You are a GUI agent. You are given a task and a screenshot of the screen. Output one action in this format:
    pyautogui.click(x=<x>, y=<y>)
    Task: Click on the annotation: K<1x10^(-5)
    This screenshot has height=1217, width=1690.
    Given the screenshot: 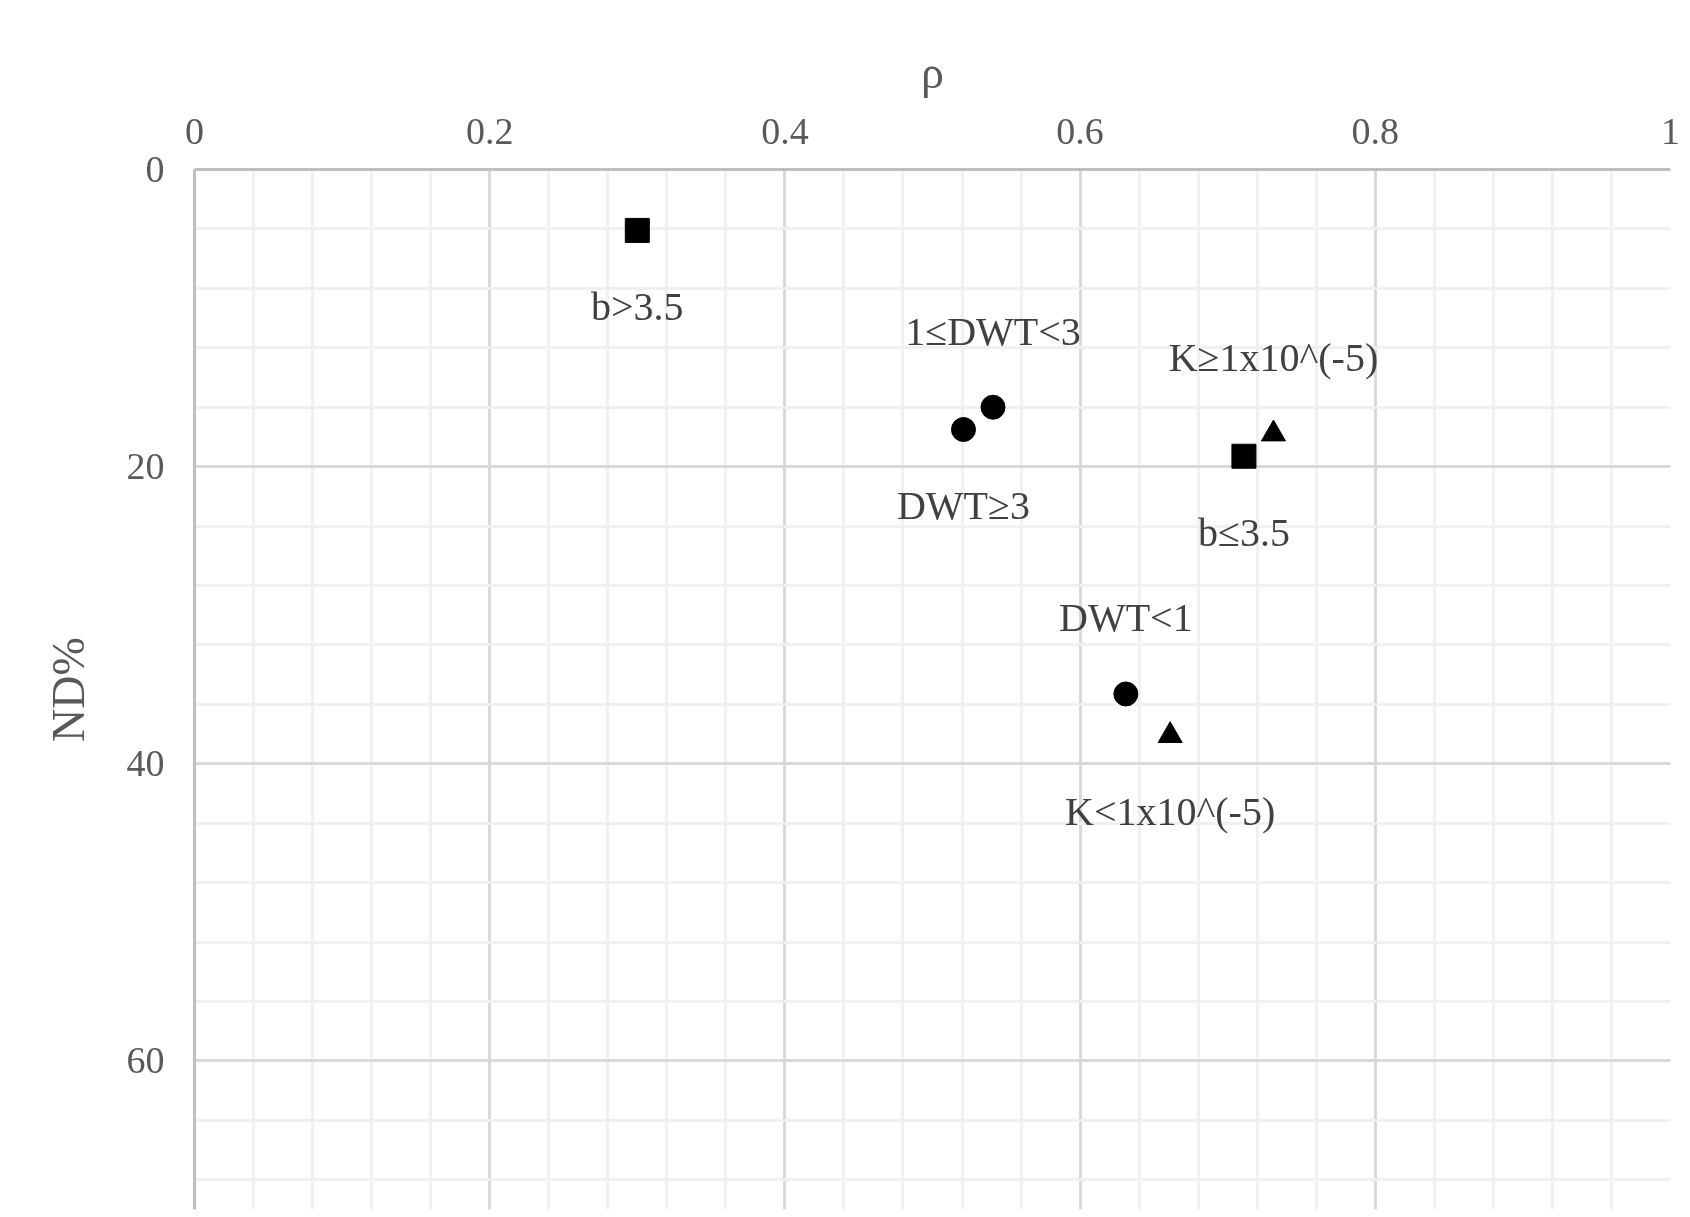 What is the action you would take?
    pyautogui.click(x=1170, y=812)
    